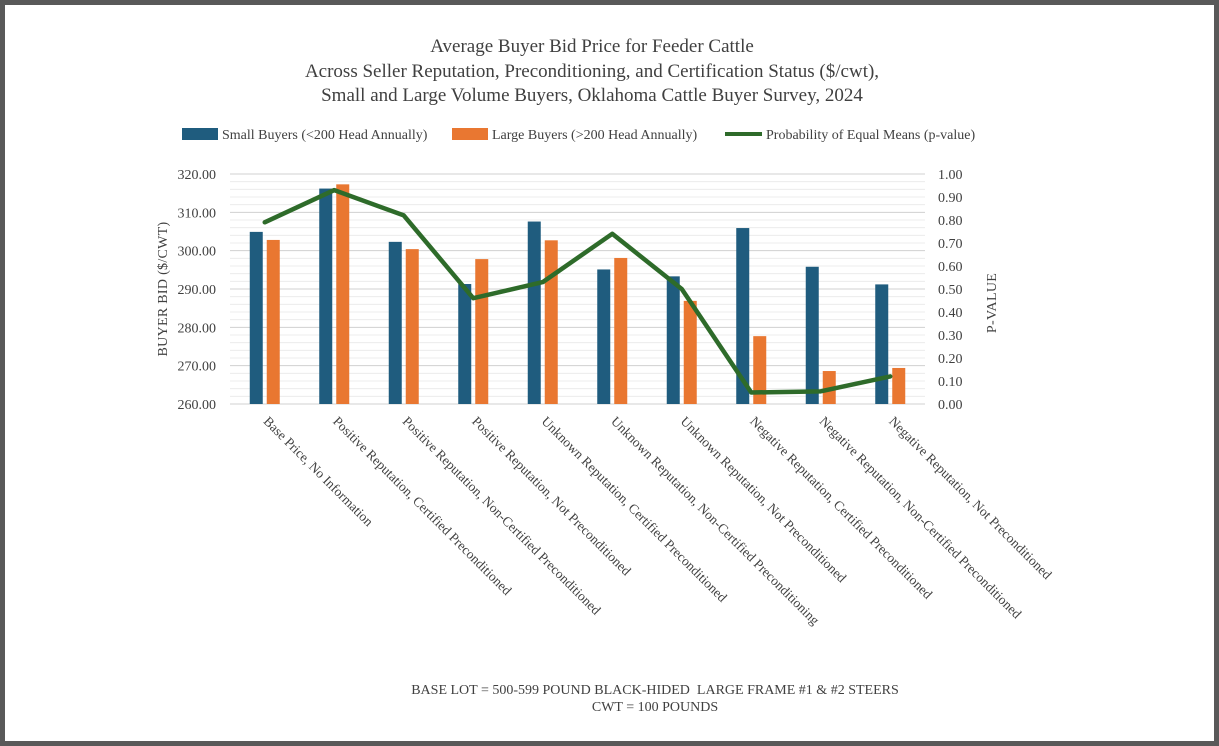  Describe the element at coordinates (200, 134) in the screenshot. I see `legend-swatch-small-buyers` at that location.